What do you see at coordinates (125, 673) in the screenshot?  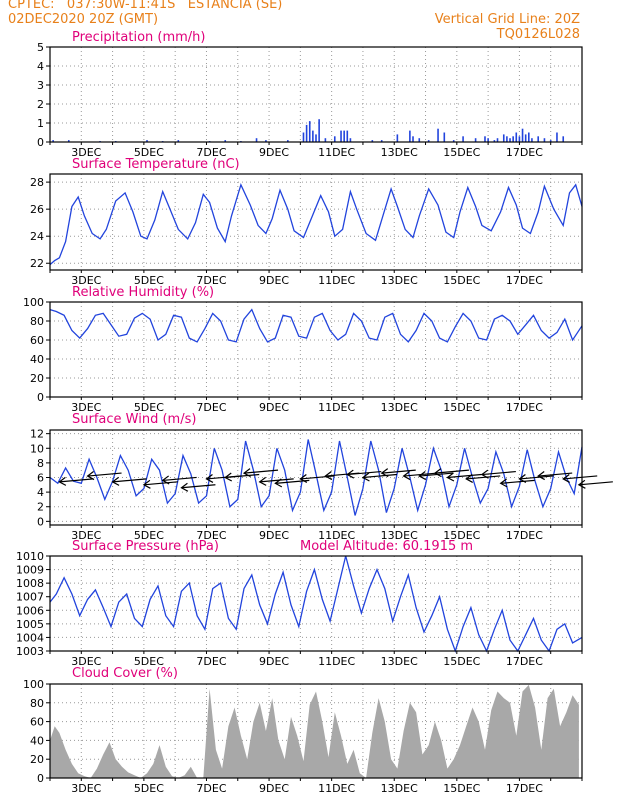 I see `panel-title: Cloud Cover (%)` at bounding box center [125, 673].